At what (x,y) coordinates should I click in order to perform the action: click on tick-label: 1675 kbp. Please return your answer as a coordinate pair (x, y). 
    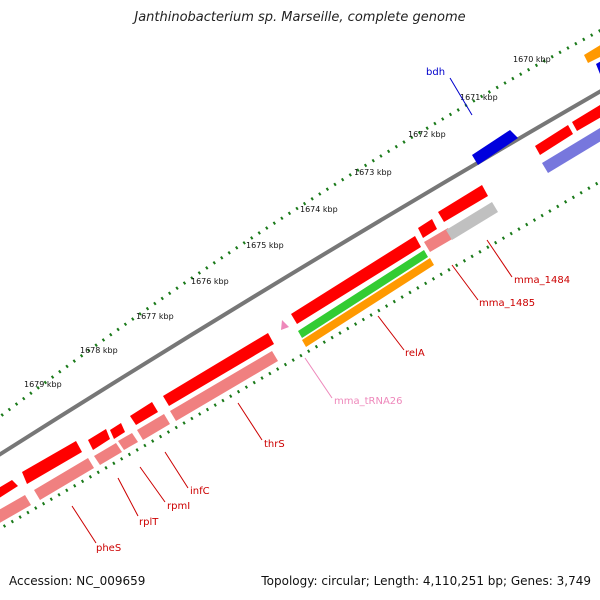
    Looking at the image, I should click on (265, 245).